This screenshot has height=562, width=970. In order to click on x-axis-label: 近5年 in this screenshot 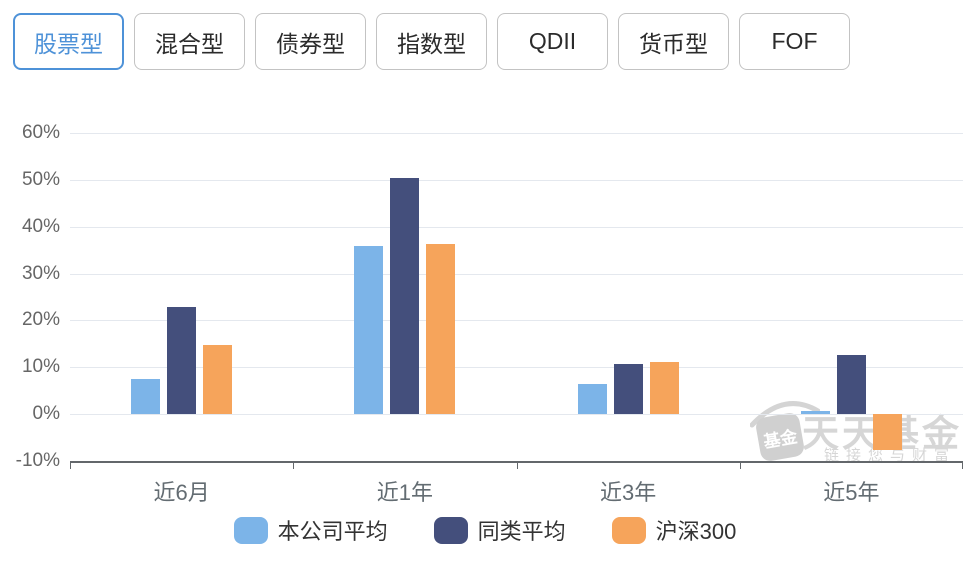, I will do `click(851, 492)`.